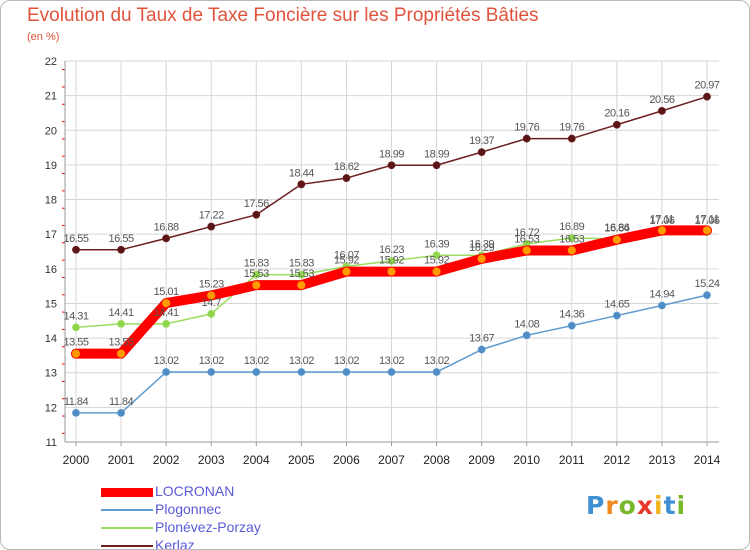  I want to click on data-label-locronan: 16.84, so click(616, 229).